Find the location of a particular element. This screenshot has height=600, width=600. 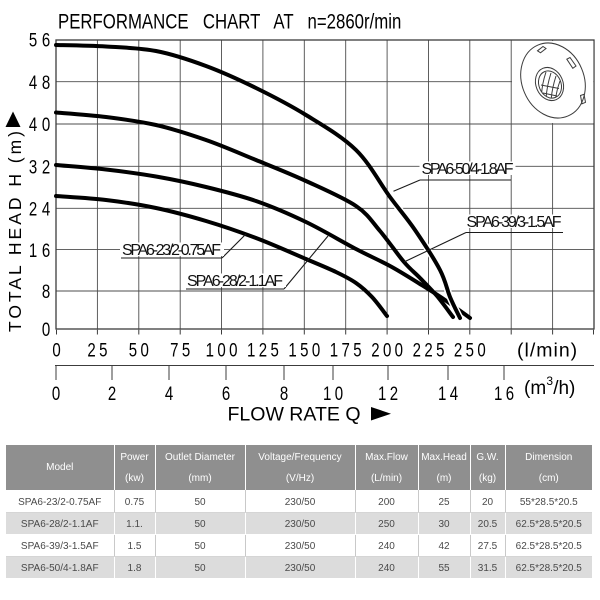

svg-text: 100 is located at coordinates (223, 349).